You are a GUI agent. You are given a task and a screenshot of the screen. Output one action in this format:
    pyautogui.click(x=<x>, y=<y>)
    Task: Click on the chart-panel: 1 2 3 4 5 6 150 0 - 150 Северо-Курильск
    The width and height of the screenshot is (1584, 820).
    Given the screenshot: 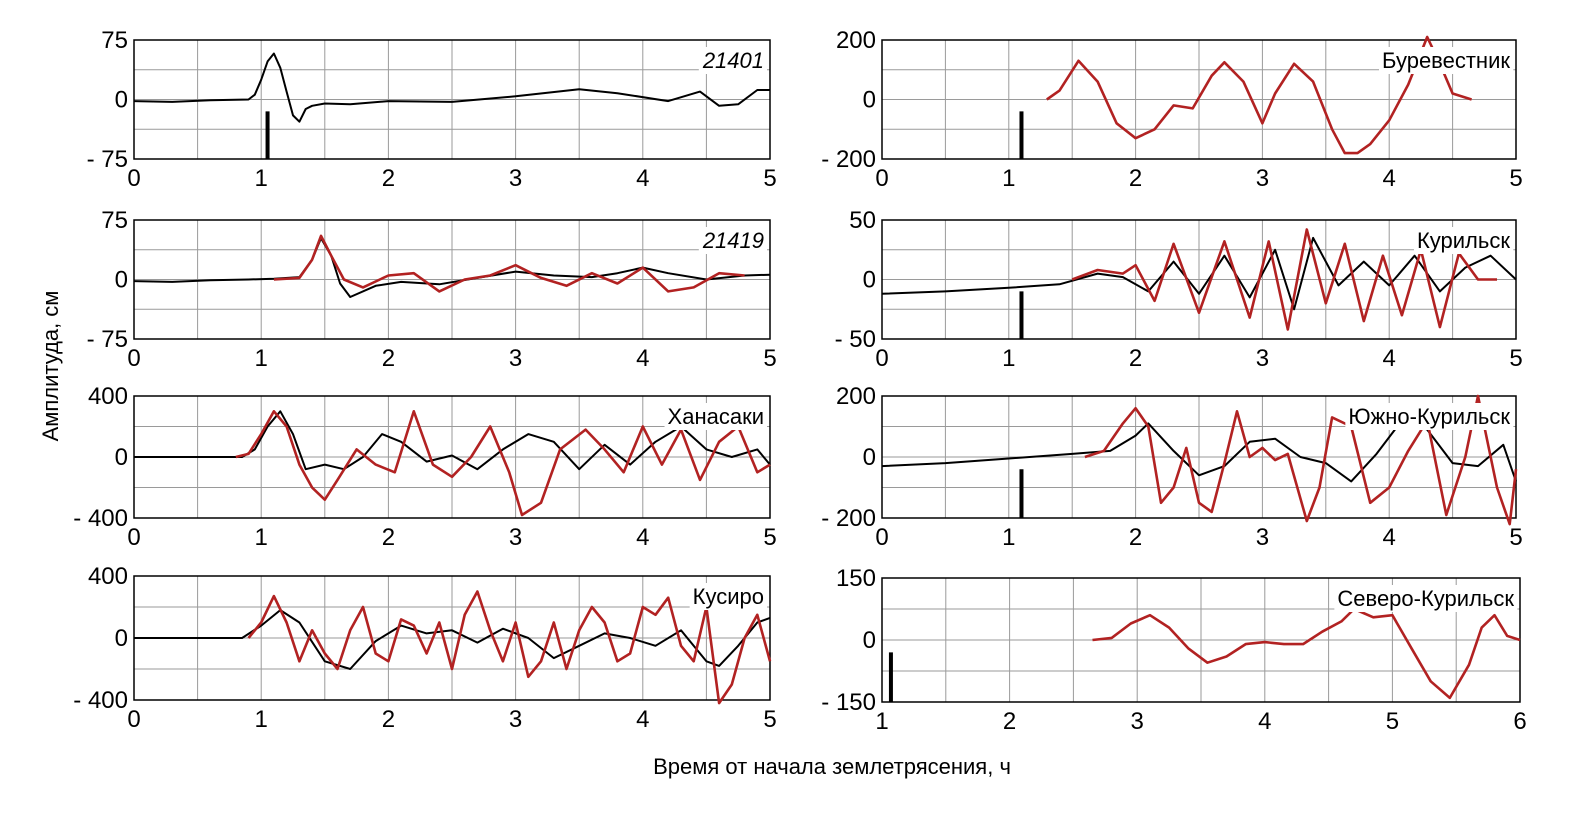 What is the action you would take?
    pyautogui.click(x=1173, y=650)
    